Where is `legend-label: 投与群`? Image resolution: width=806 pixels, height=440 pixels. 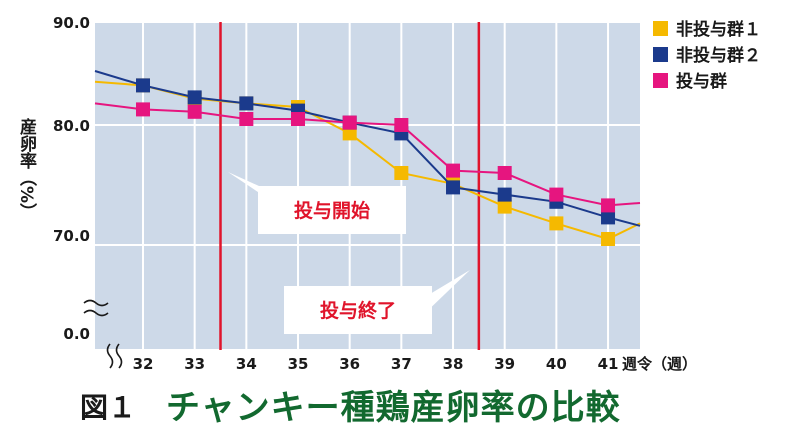
legend-label: 投与群 is located at coordinates (701, 81).